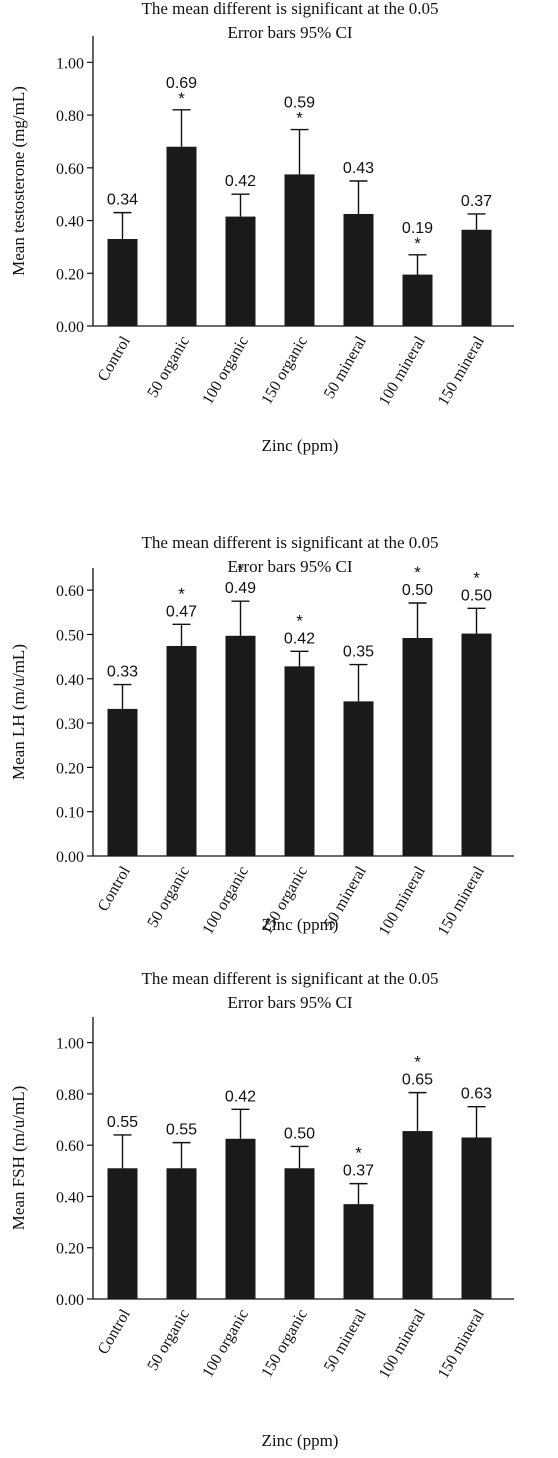  I want to click on data-label: 0.63, so click(476, 1094).